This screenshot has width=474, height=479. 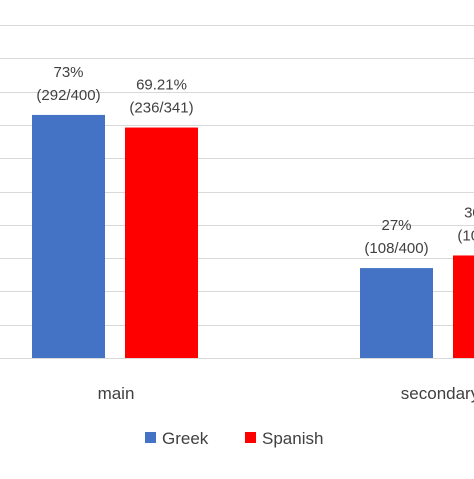 What do you see at coordinates (396, 225) in the screenshot?
I see `data-label-percent: 27%` at bounding box center [396, 225].